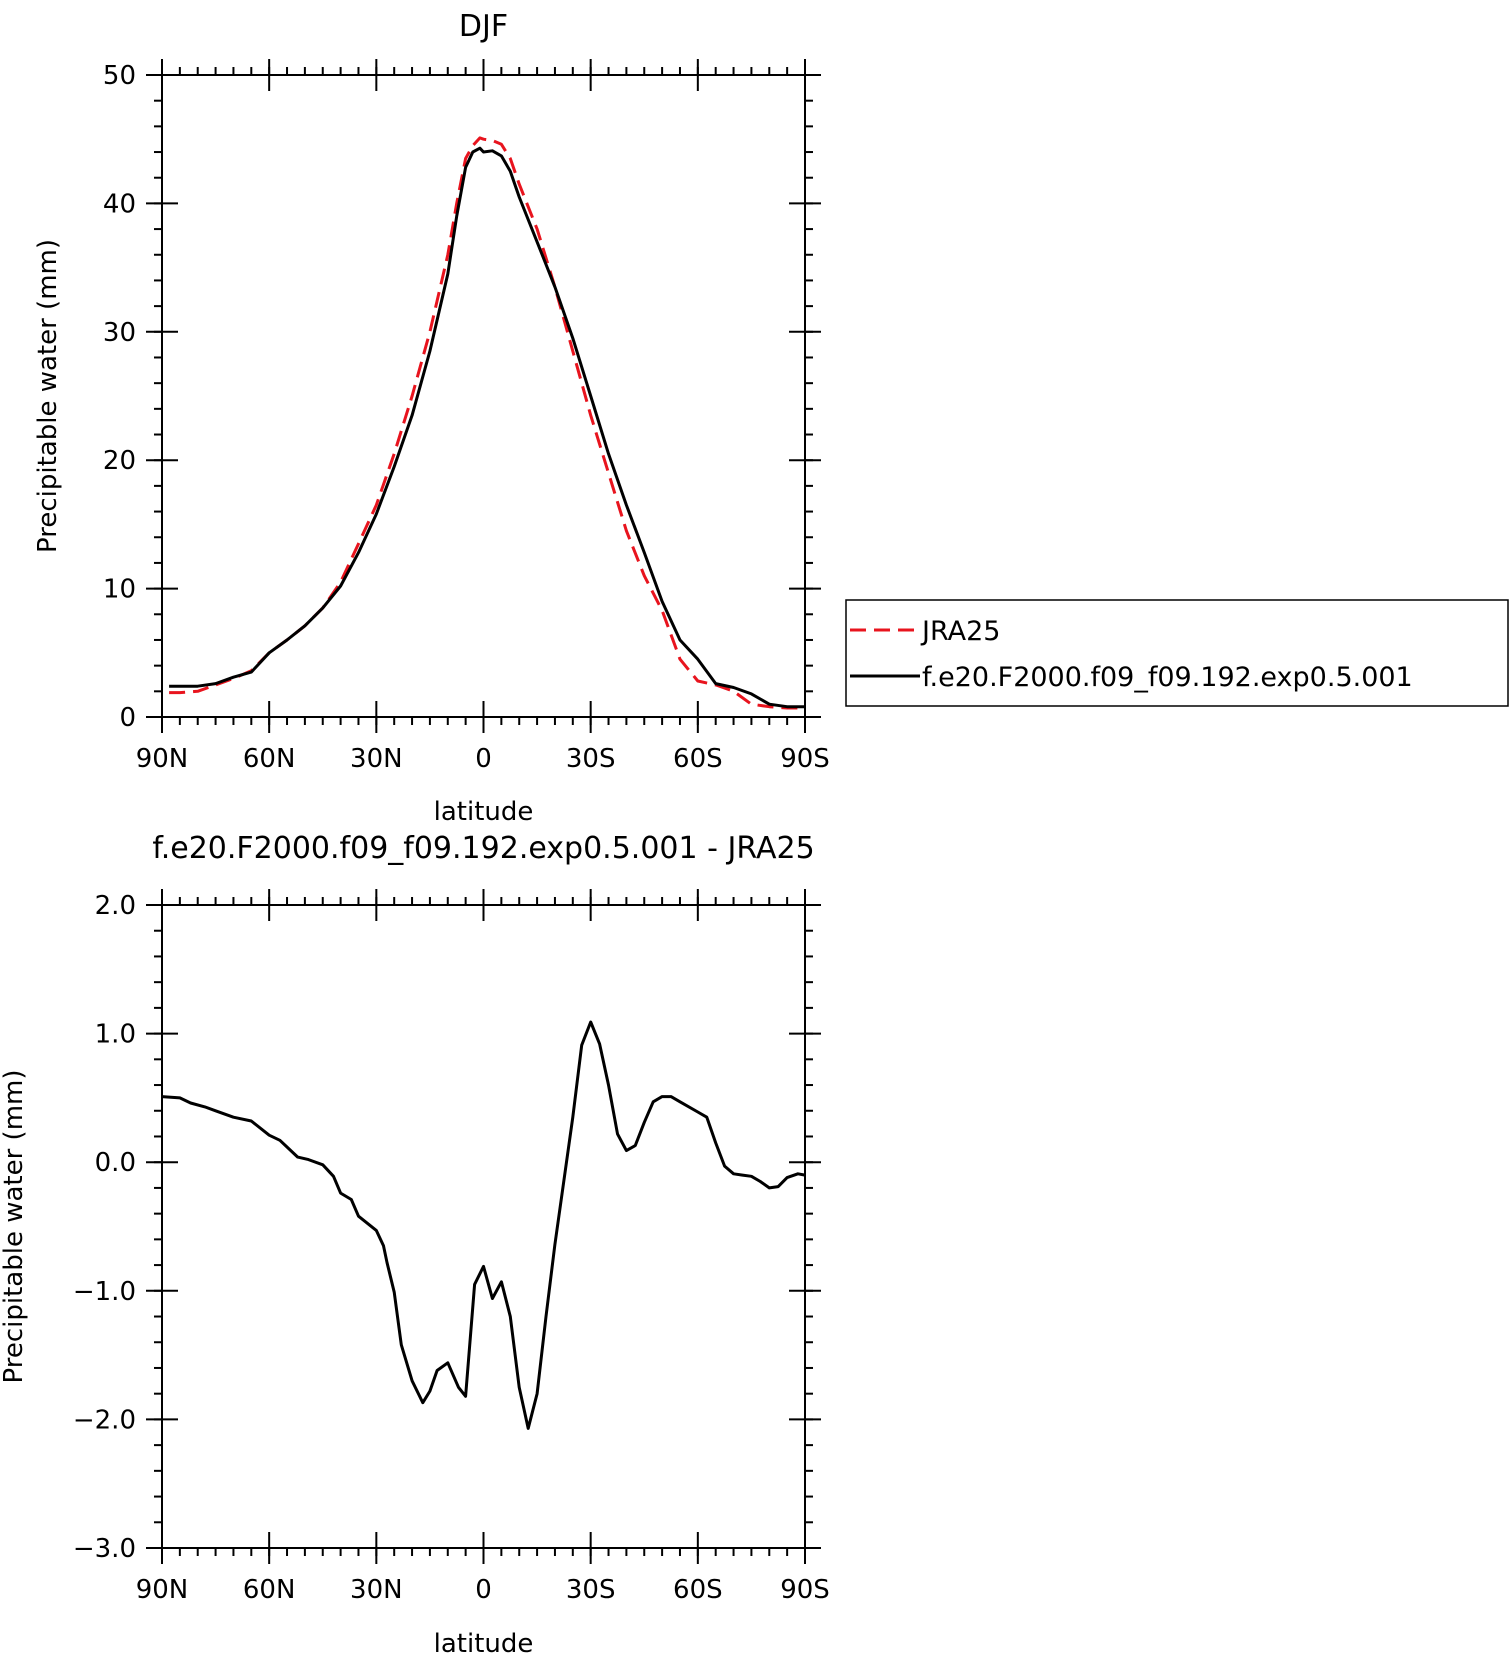  I want to click on y-tick-label: 50, so click(119, 76).